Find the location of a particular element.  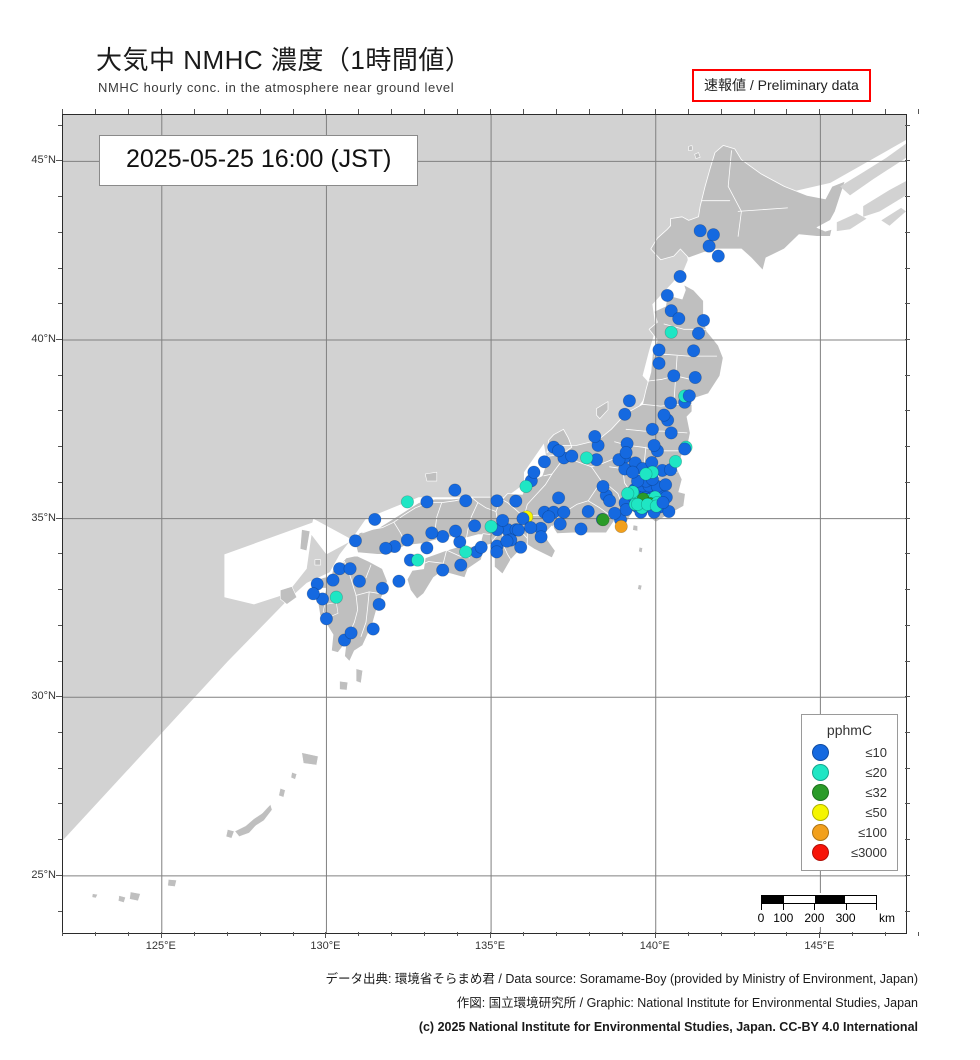

legend-item: ≤3000 is located at coordinates (849, 852).